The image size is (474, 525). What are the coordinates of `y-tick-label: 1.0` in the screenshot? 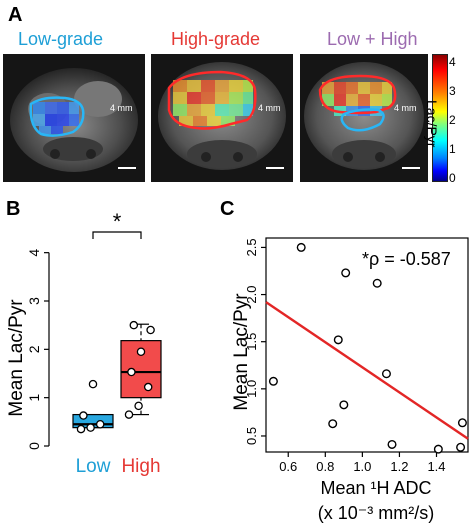 It's located at (251, 389).